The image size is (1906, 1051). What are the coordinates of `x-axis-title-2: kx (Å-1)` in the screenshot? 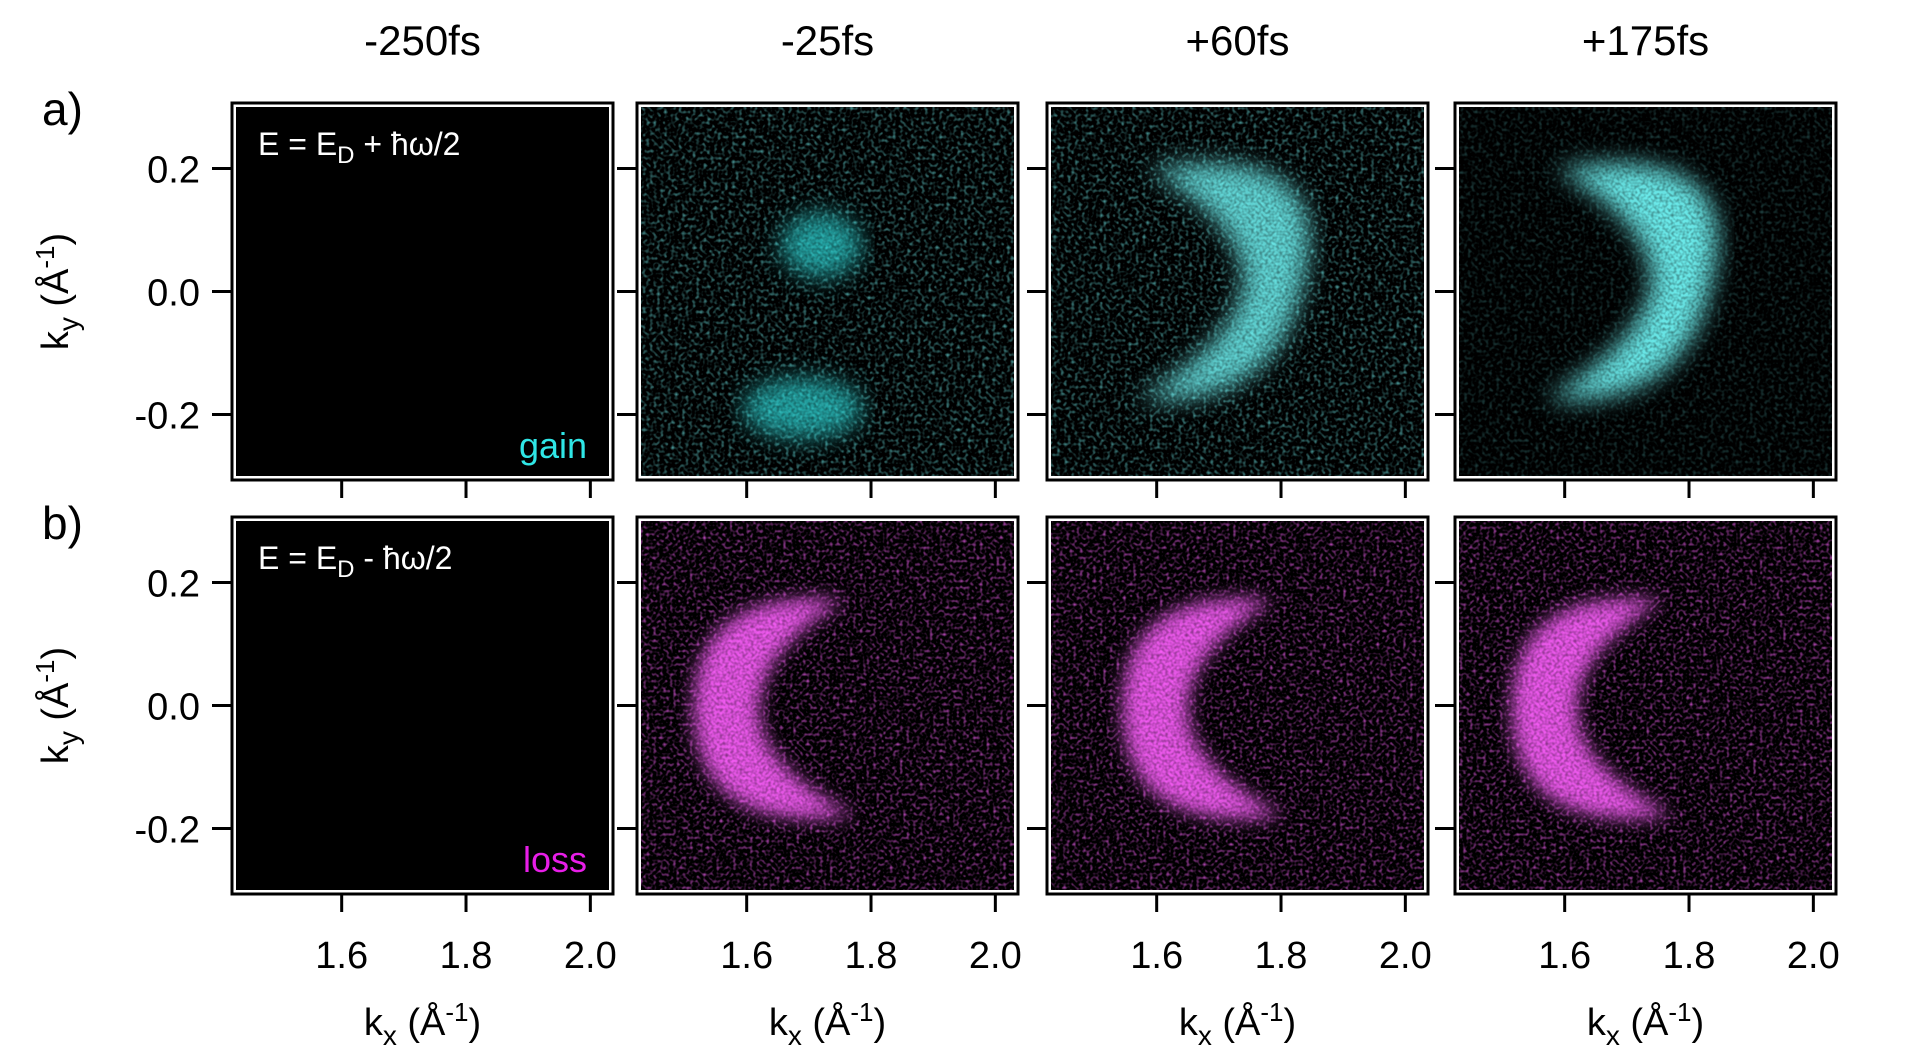 It's located at (1237, 1024).